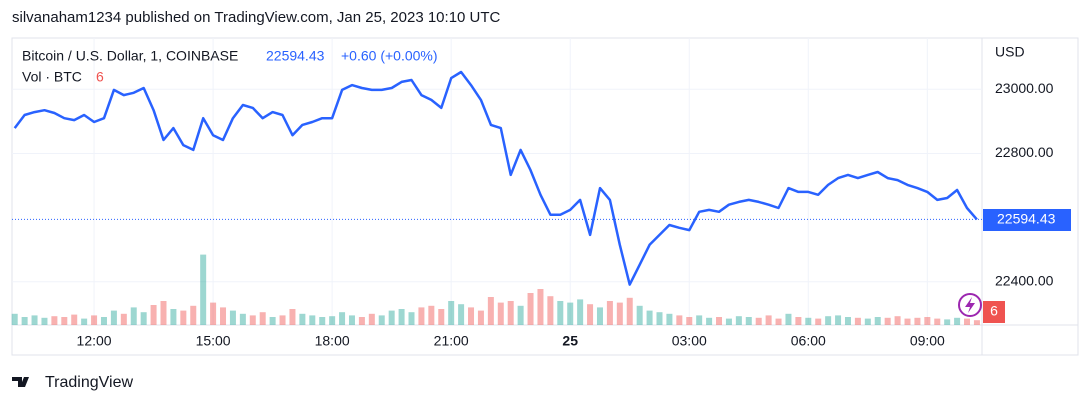  Describe the element at coordinates (213, 341) in the screenshot. I see `x-tick-label: 15:00` at that location.